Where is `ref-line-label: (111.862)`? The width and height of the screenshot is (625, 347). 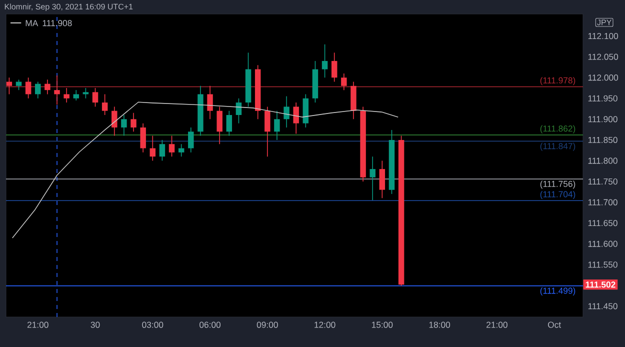
ref-line-label: (111.862) is located at coordinates (558, 129).